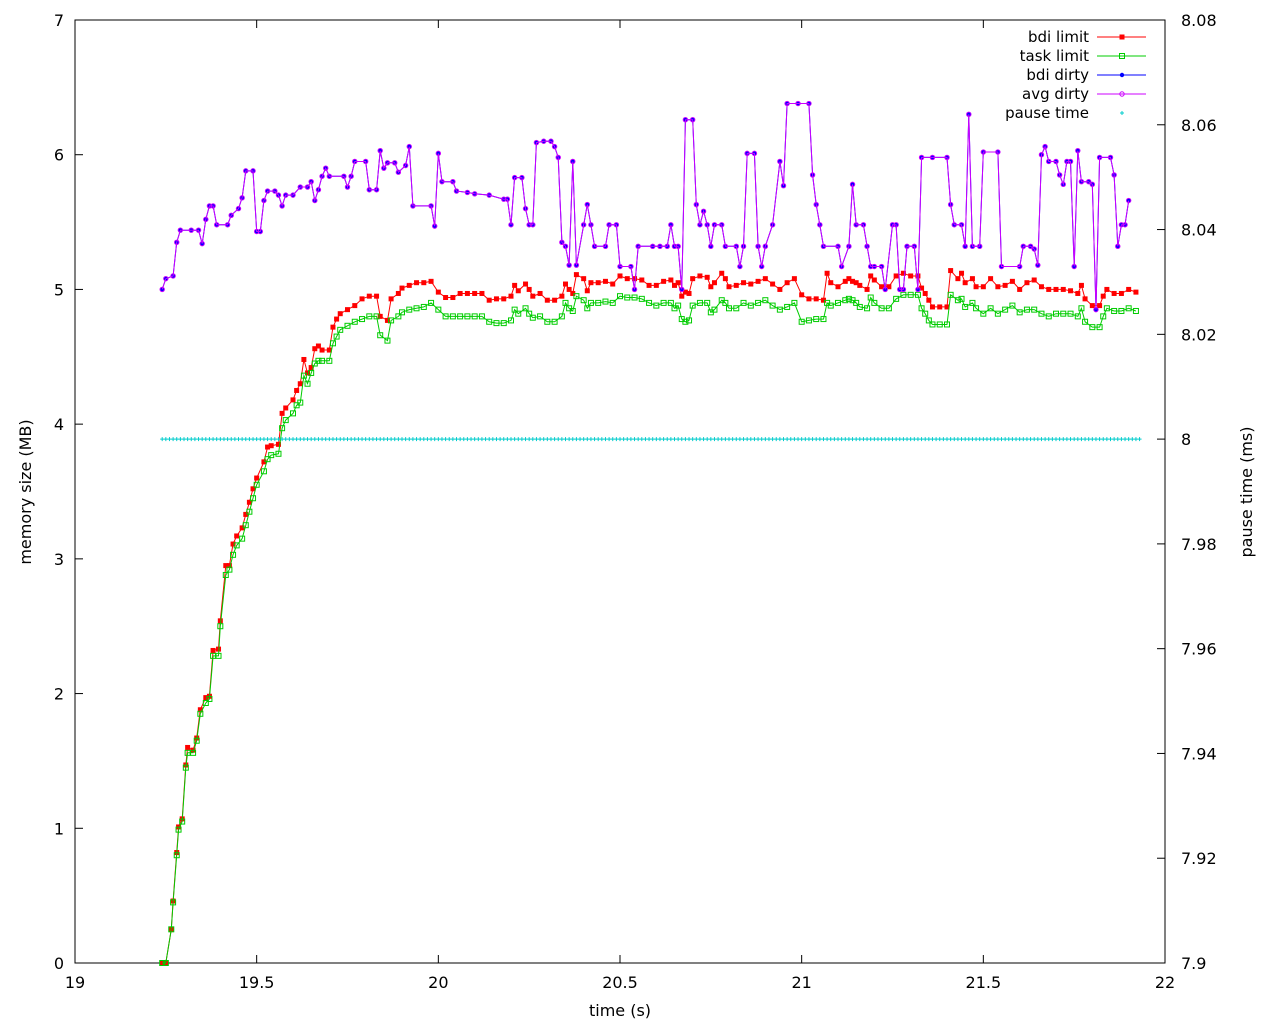 Image resolution: width=1280 pixels, height=1024 pixels. What do you see at coordinates (651, 439) in the screenshot?
I see `series-pause-time` at bounding box center [651, 439].